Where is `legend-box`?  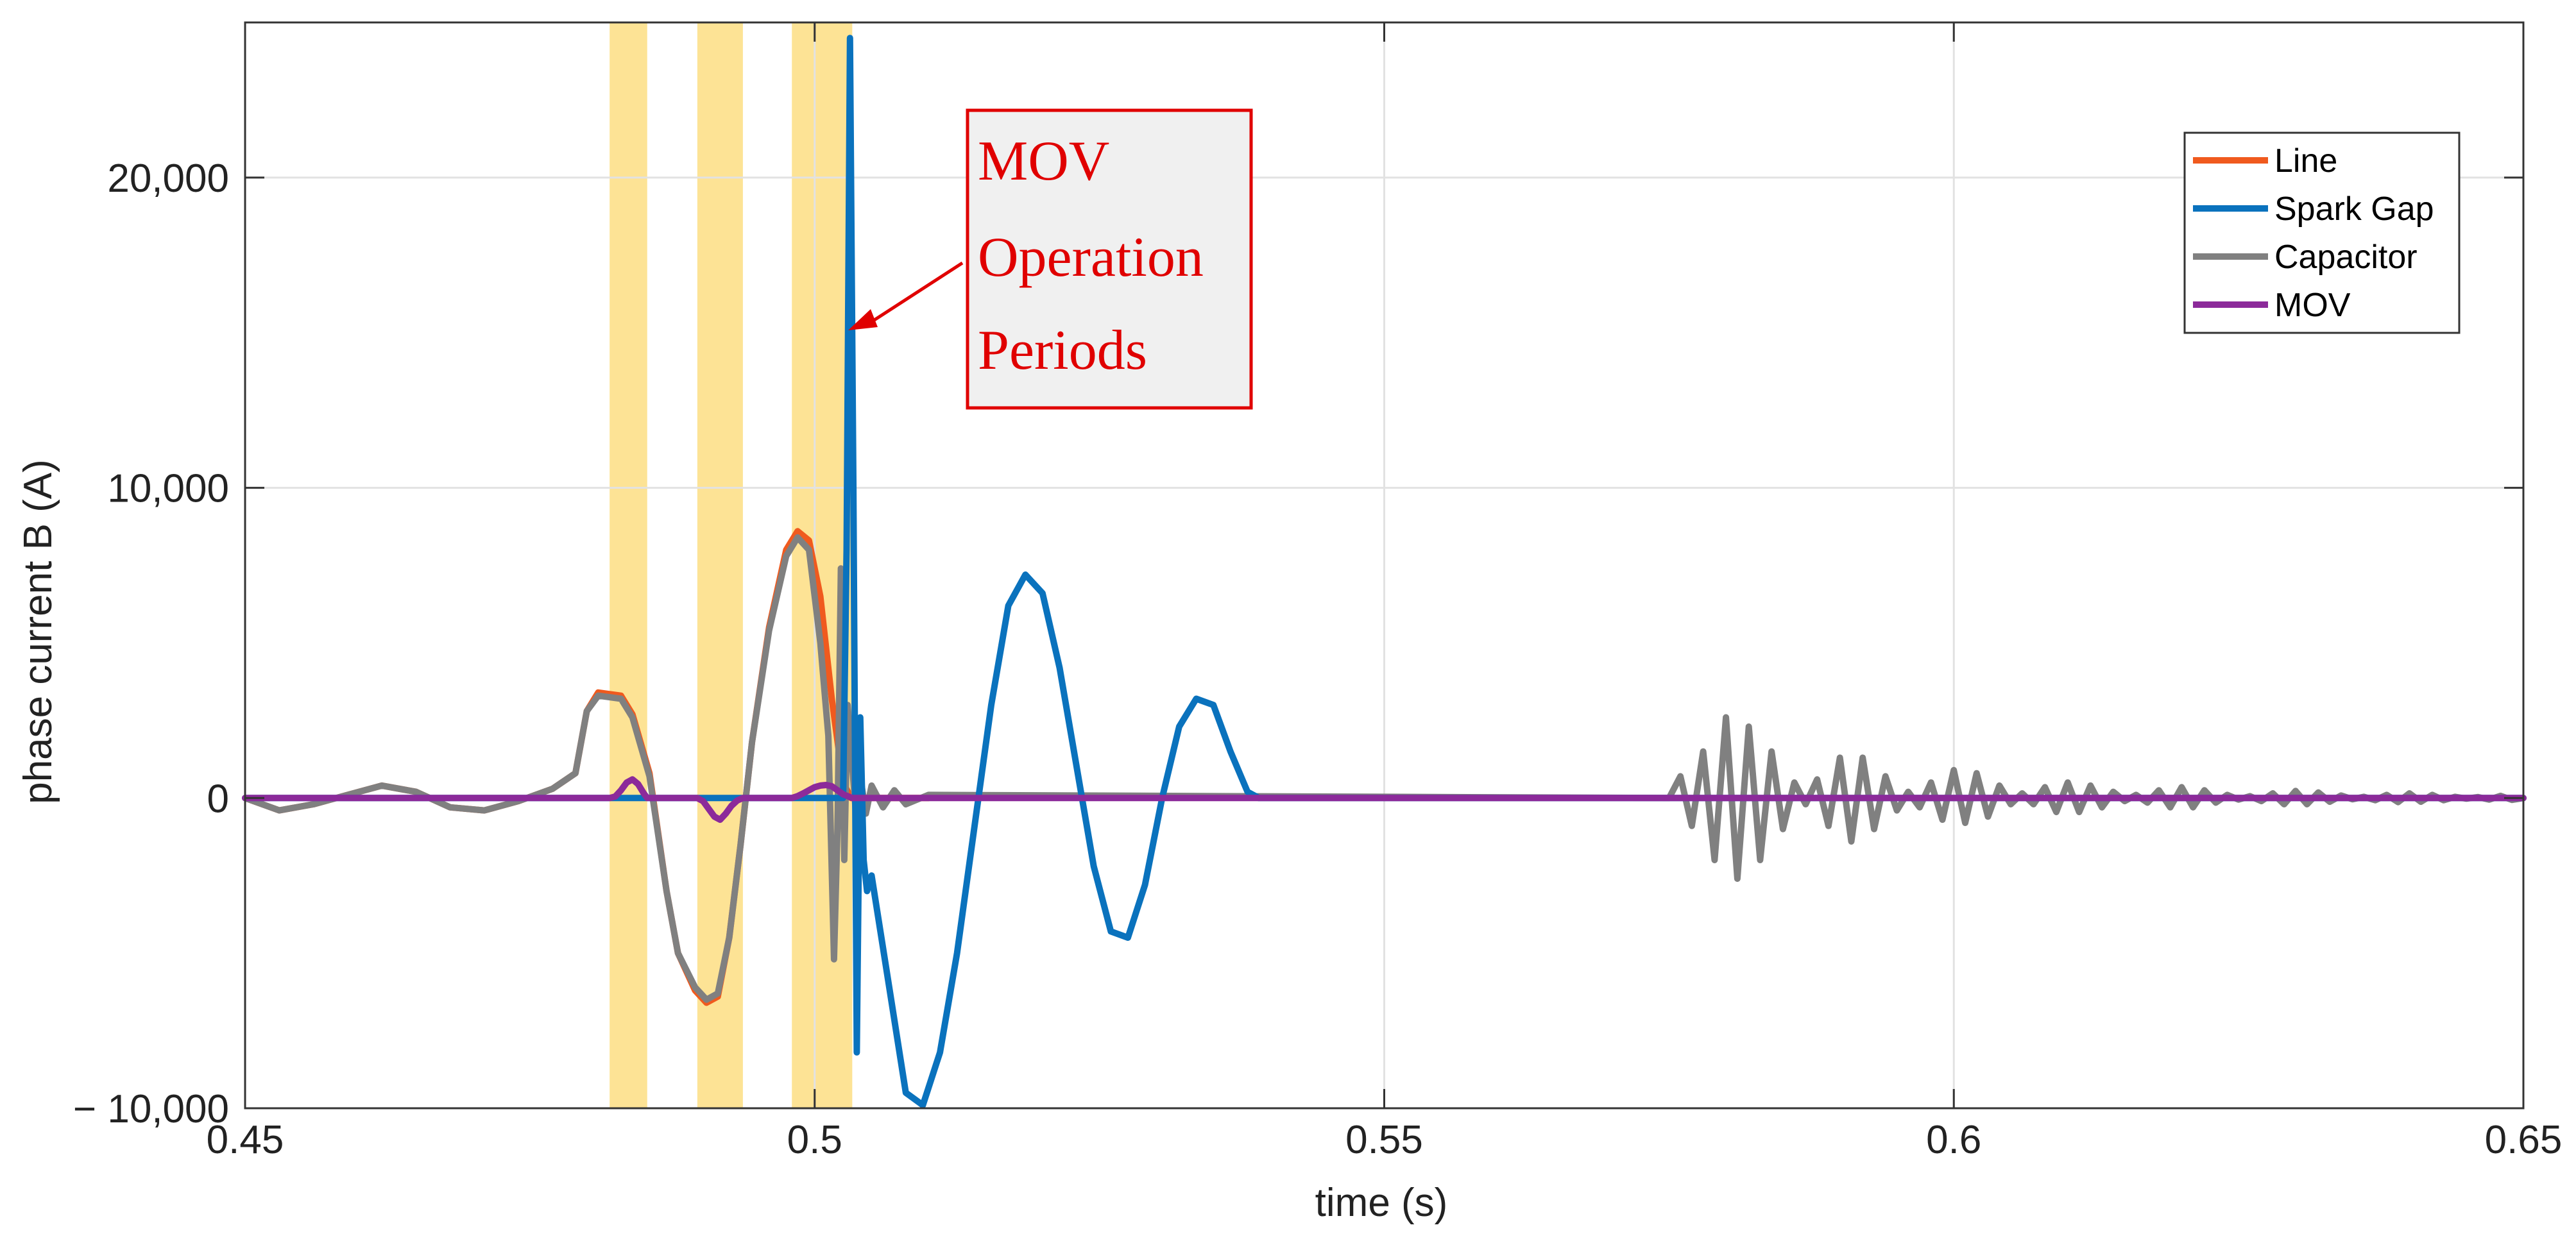
legend-box is located at coordinates (2322, 233).